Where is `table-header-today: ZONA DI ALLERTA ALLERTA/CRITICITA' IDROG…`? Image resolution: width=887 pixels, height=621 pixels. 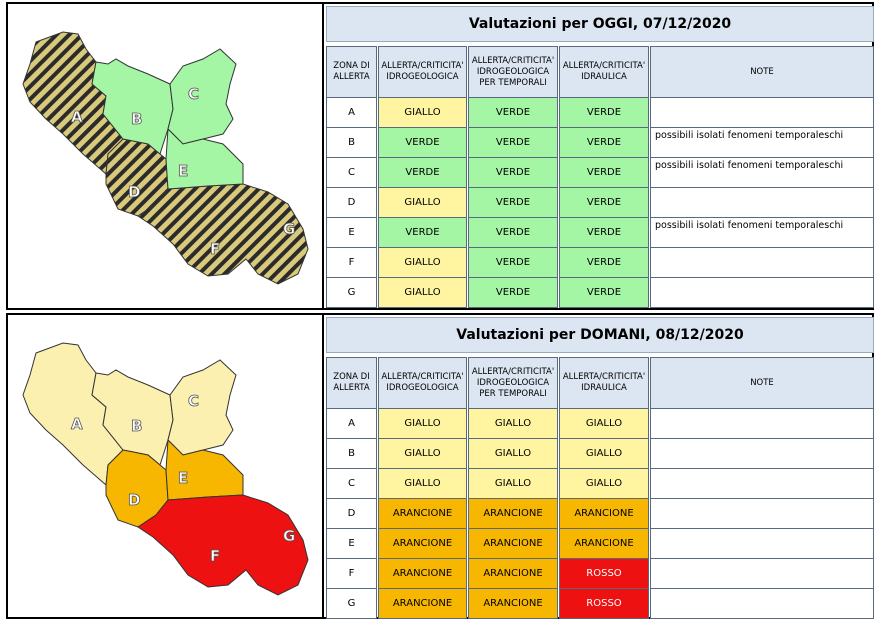
table-header-today: ZONA DI ALLERTA ALLERTA/CRITICITA' IDROG… is located at coordinates (600, 72).